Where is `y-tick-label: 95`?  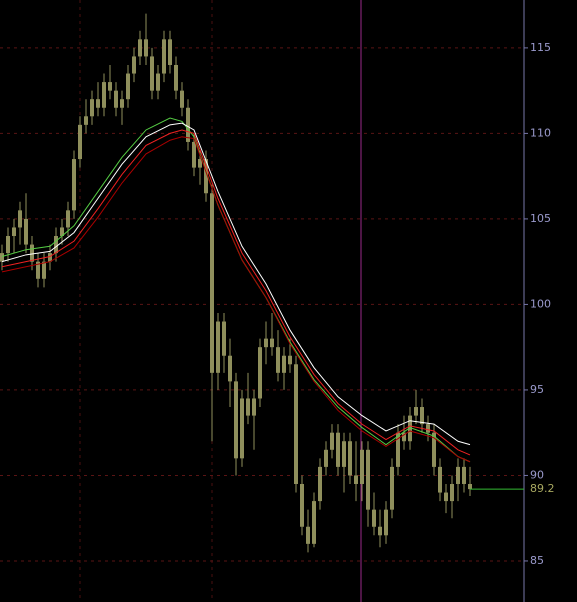 y-tick-label: 95 is located at coordinates (537, 389).